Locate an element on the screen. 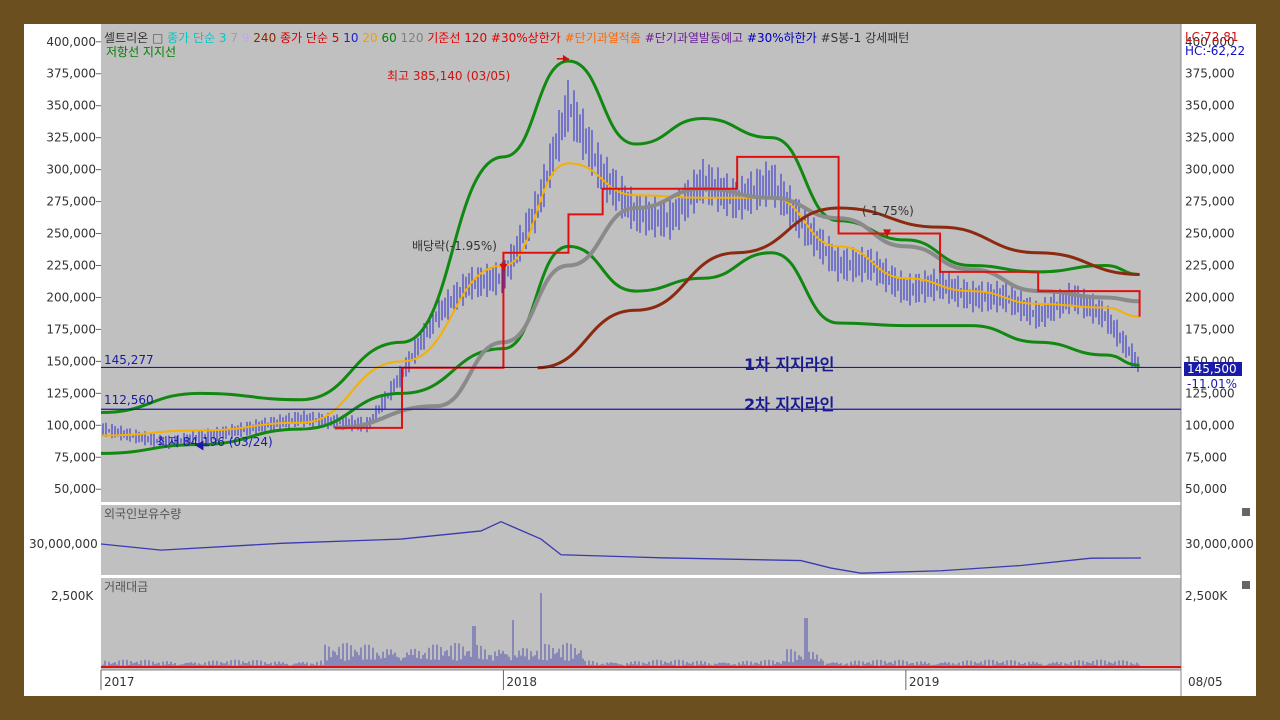 This screenshot has width=1280, height=720. x-tick-label: 2017 is located at coordinates (119, 682).